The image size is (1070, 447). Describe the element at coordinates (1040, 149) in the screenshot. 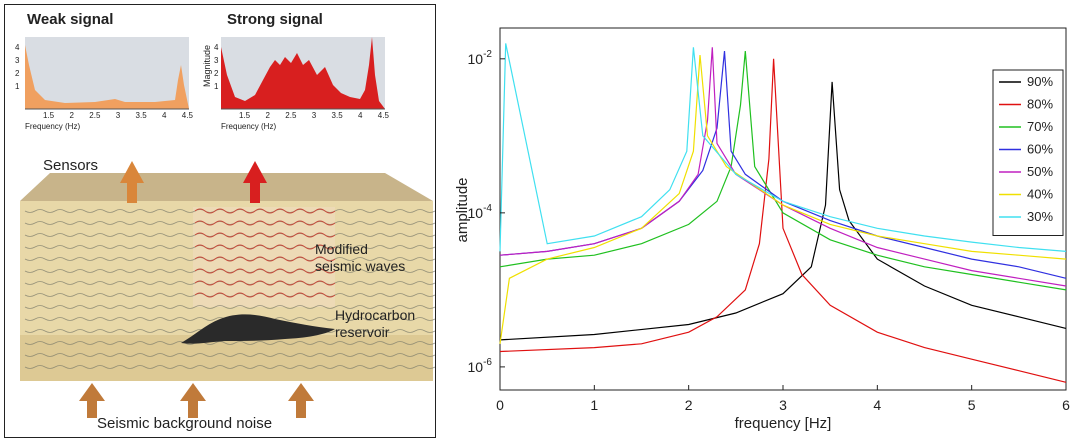

I see `legend-label: 60%` at that location.